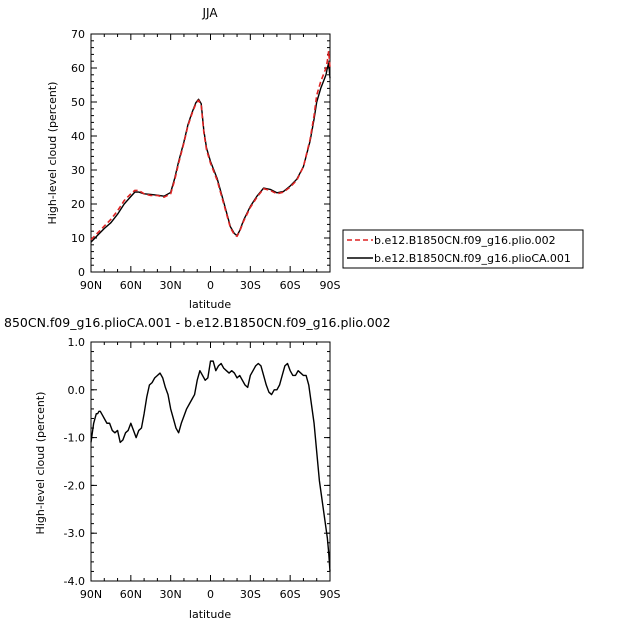  I want to click on top-x-axis-label: latitude, so click(210, 304).